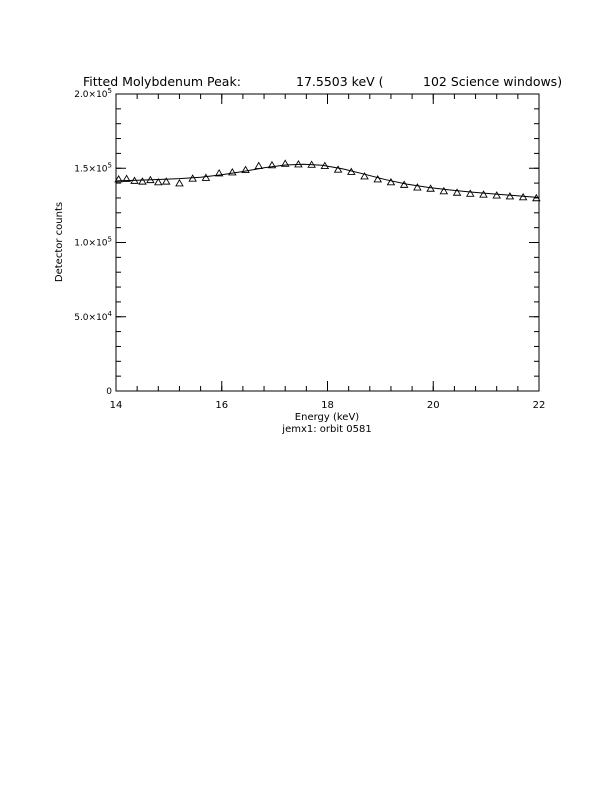 This screenshot has height=792, width=612. What do you see at coordinates (109, 392) in the screenshot?
I see `y-tick-label: 0` at bounding box center [109, 392].